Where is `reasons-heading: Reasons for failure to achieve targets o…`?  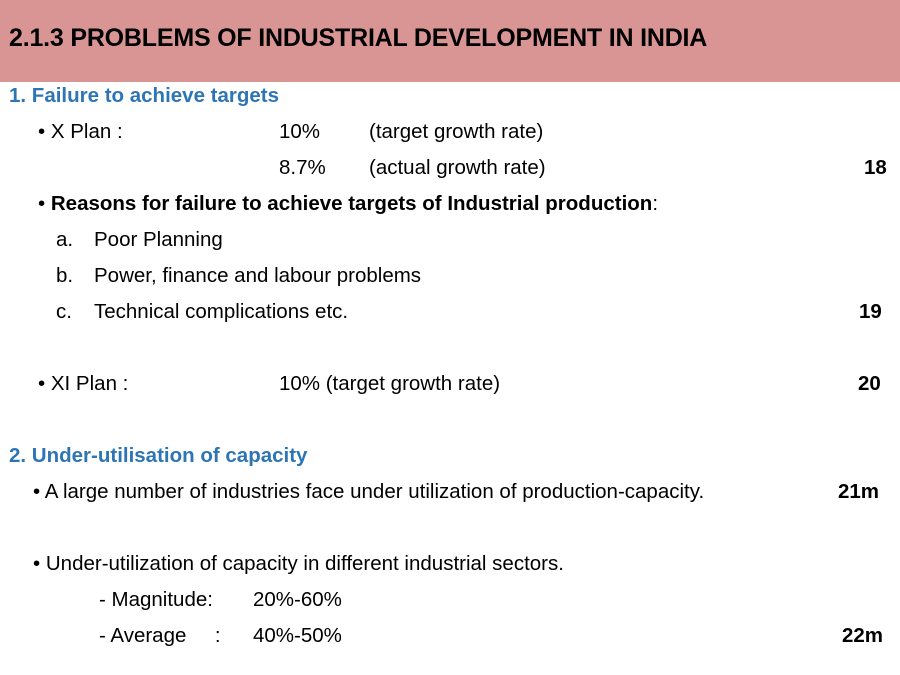
reasons-heading: Reasons for failure to achieve targets o… is located at coordinates (351, 203).